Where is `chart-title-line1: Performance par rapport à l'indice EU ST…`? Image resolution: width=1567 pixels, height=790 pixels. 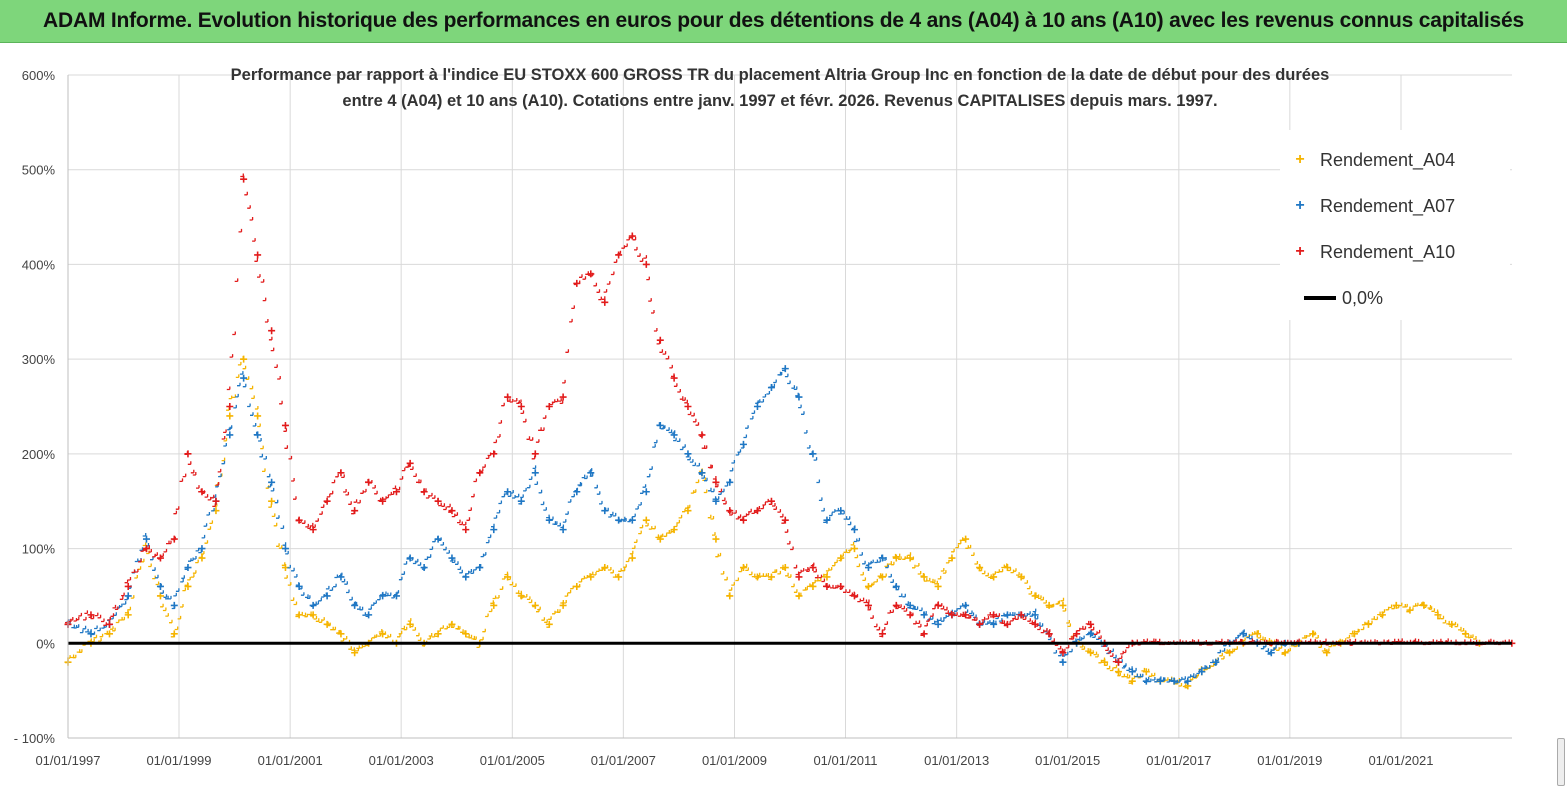 chart-title-line1: Performance par rapport à l'indice EU ST… is located at coordinates (780, 75).